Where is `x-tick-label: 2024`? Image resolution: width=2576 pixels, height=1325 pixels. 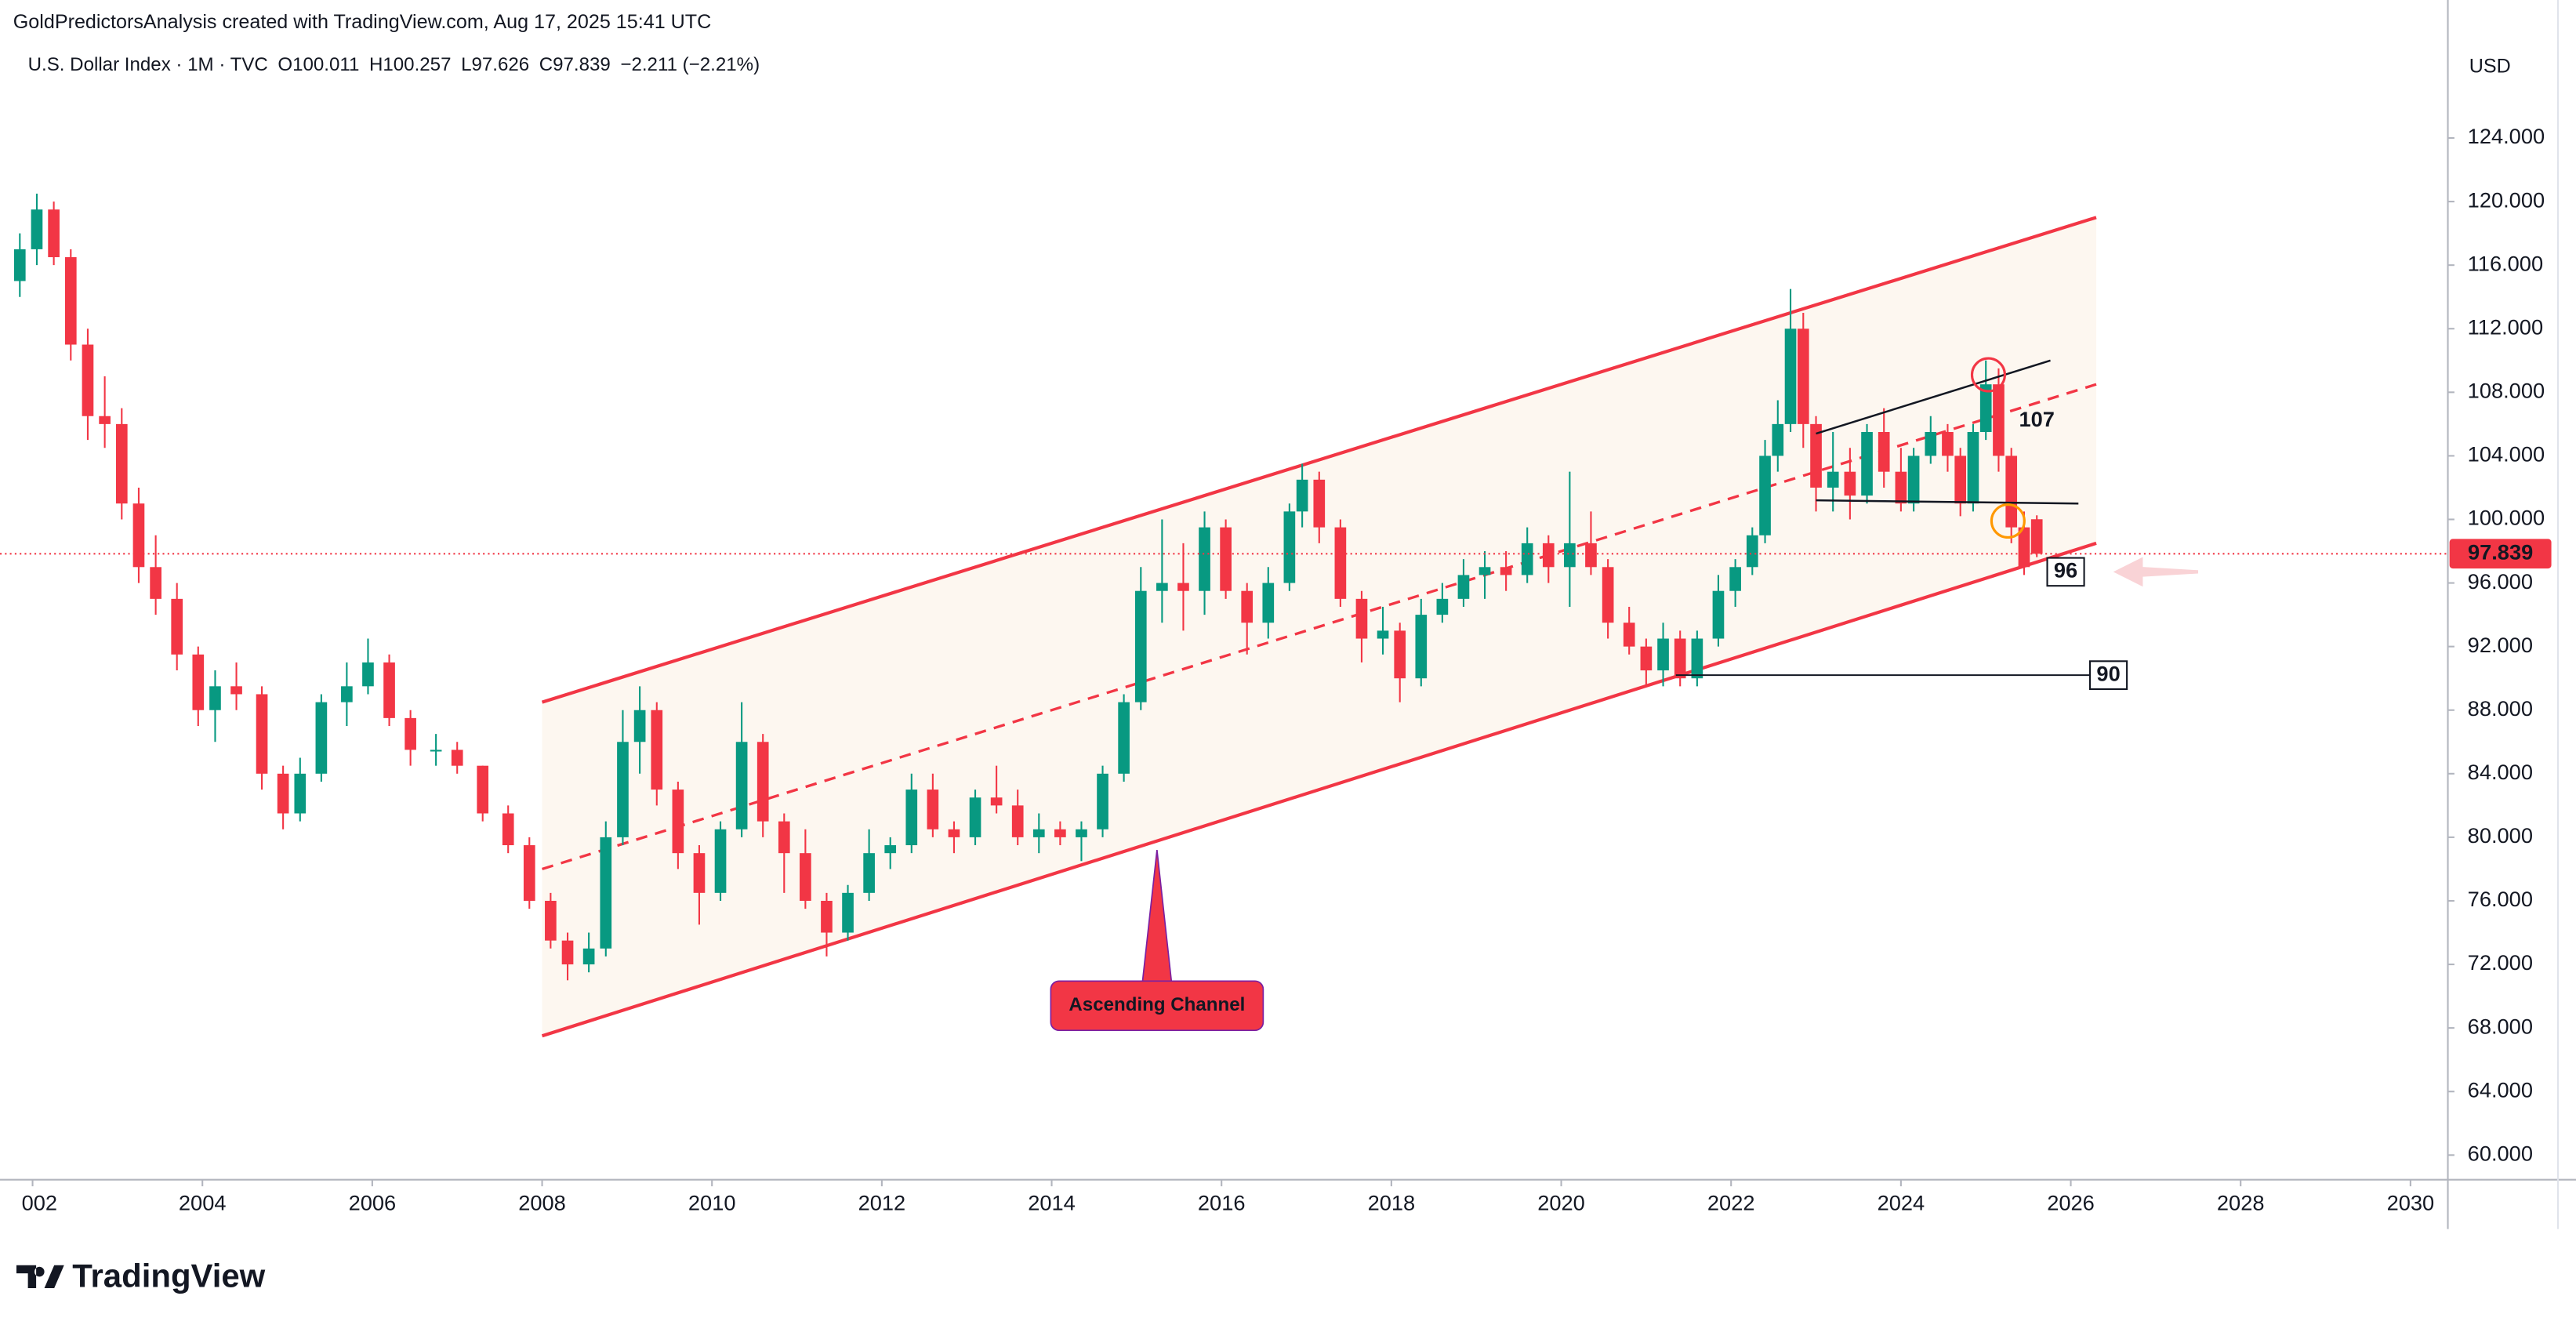
x-tick-label: 2024 is located at coordinates (1902, 1202).